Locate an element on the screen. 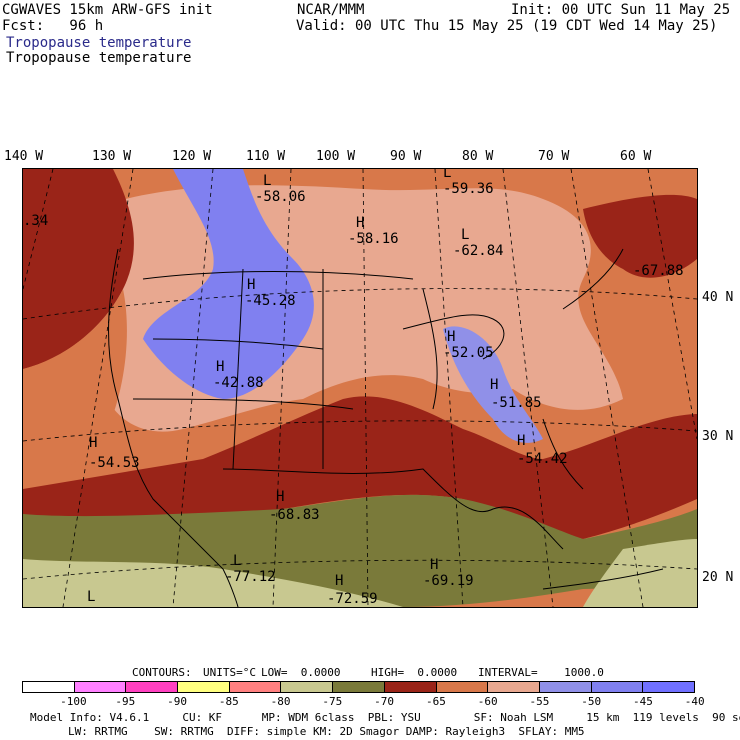 Image resolution: width=740 pixels, height=740 pixels. us-west-coast is located at coordinates (173, 427).